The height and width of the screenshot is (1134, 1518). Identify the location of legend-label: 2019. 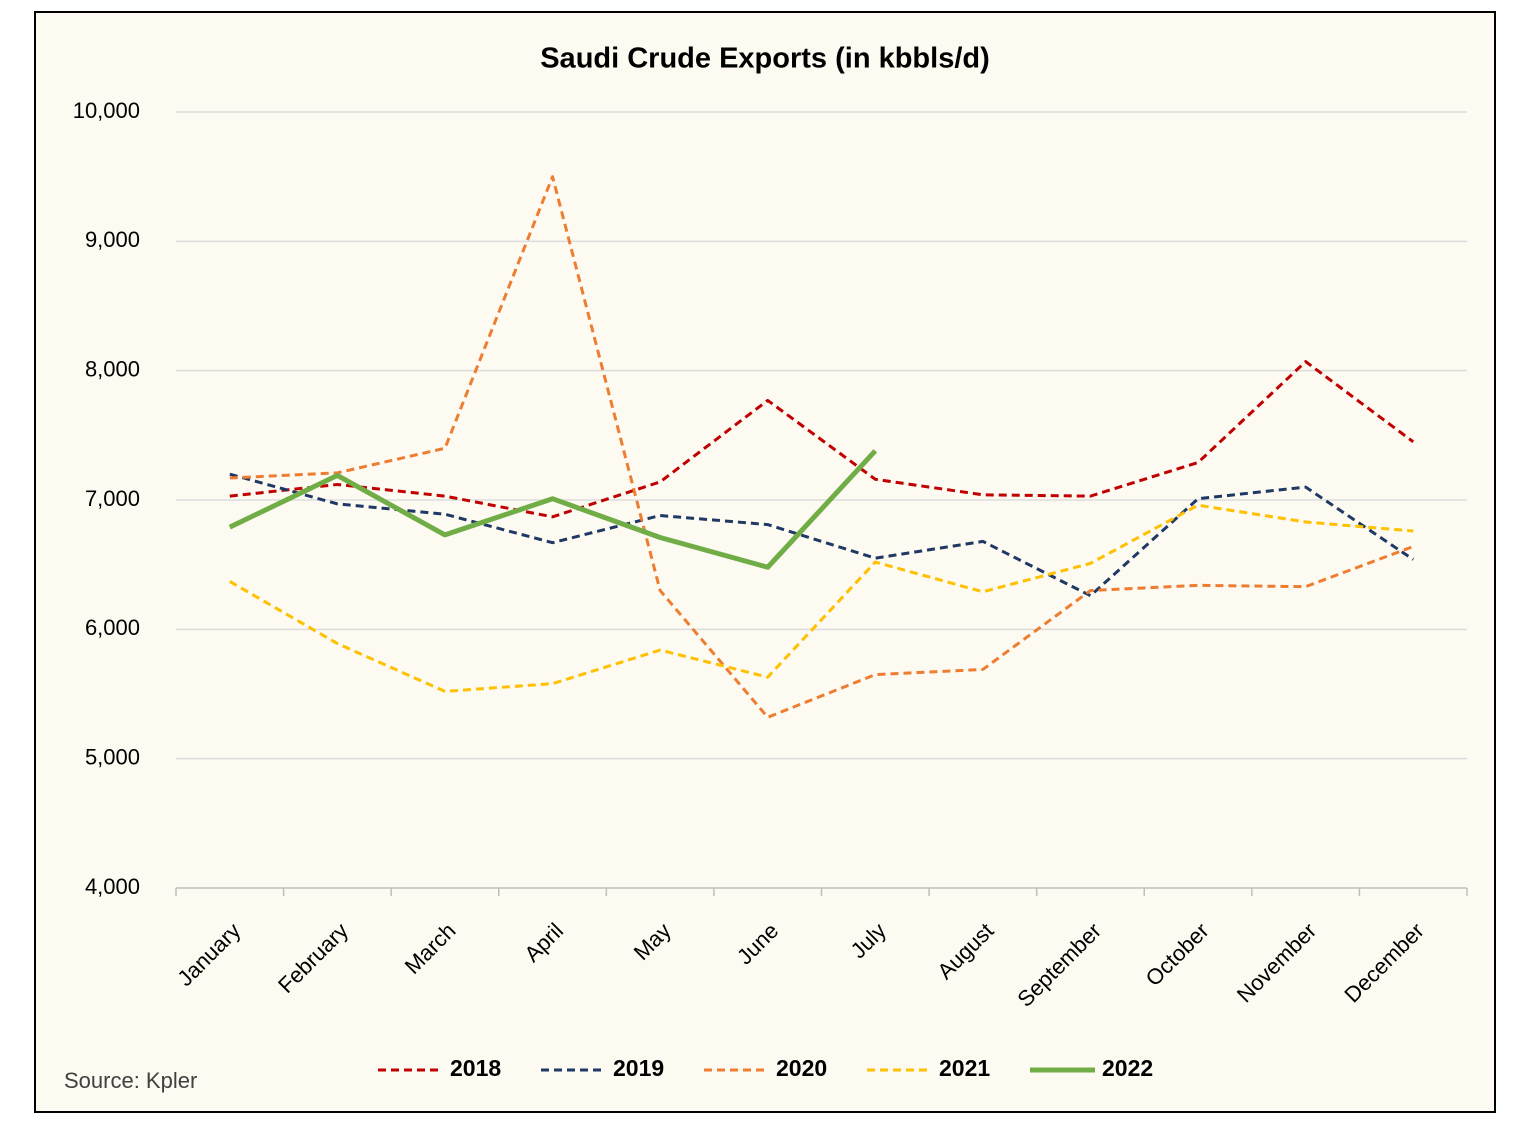
(638, 1068).